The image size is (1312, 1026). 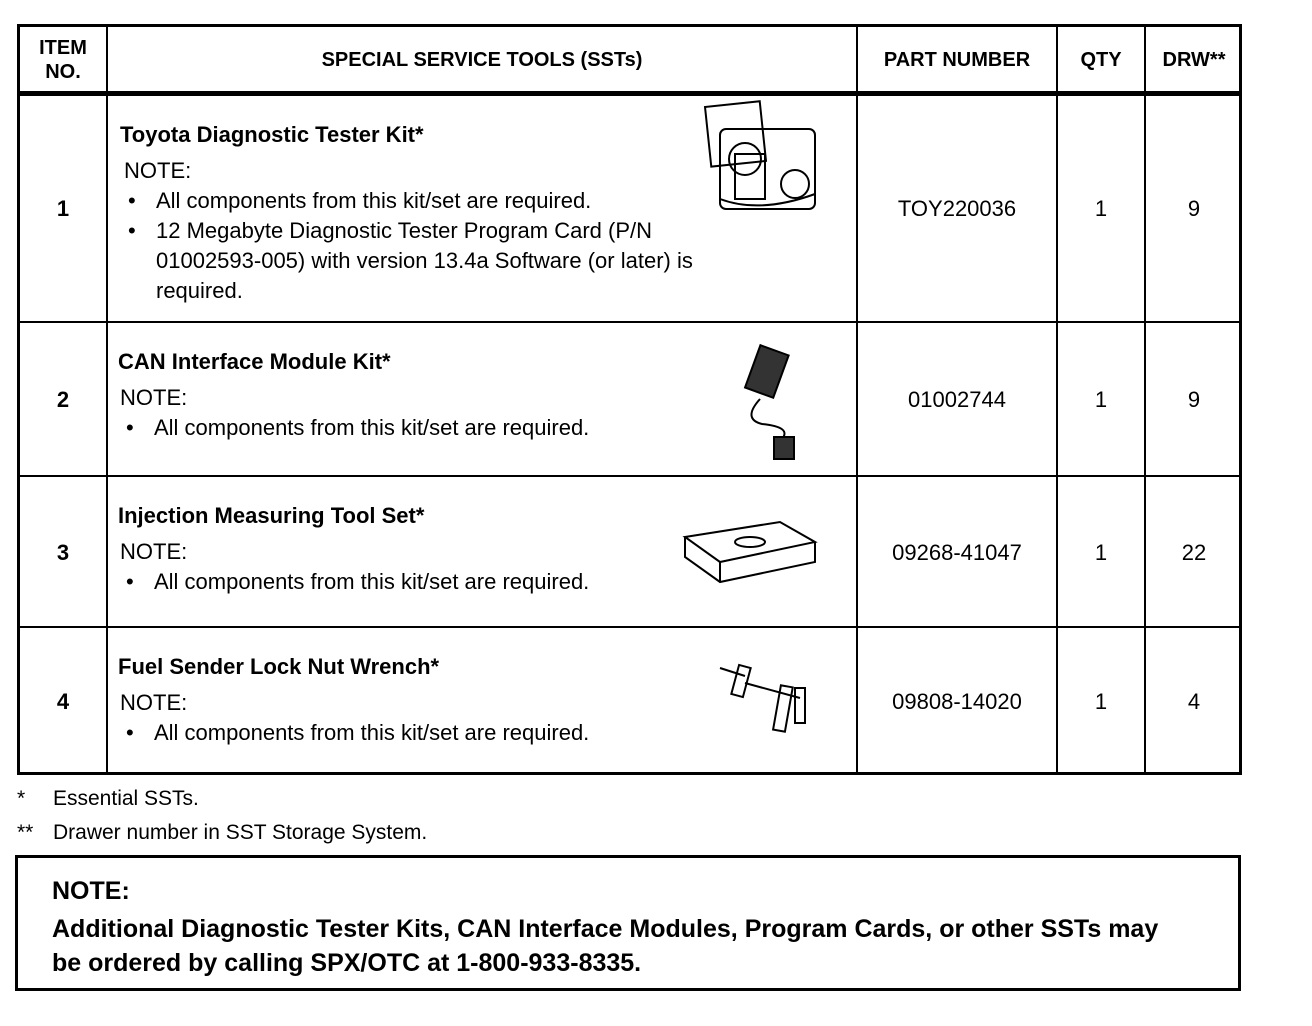 What do you see at coordinates (957, 552) in the screenshot?
I see `part-number: 09268-41047` at bounding box center [957, 552].